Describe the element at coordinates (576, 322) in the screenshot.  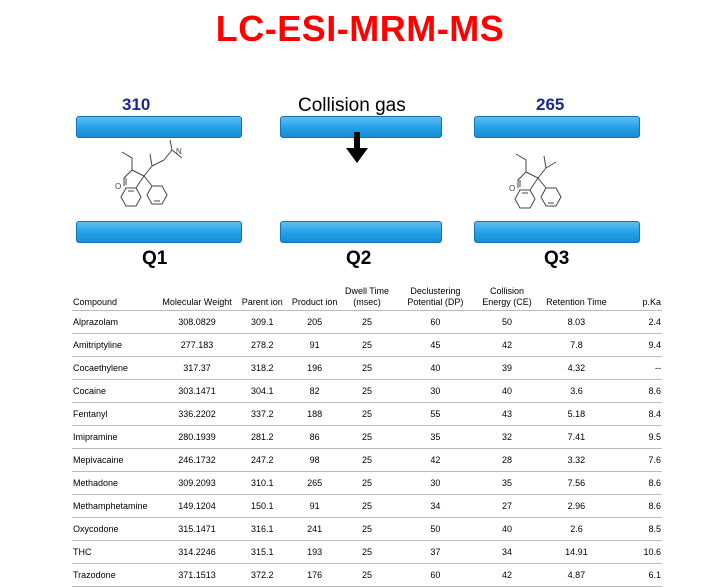
I see `table-cell: 8.03` at that location.